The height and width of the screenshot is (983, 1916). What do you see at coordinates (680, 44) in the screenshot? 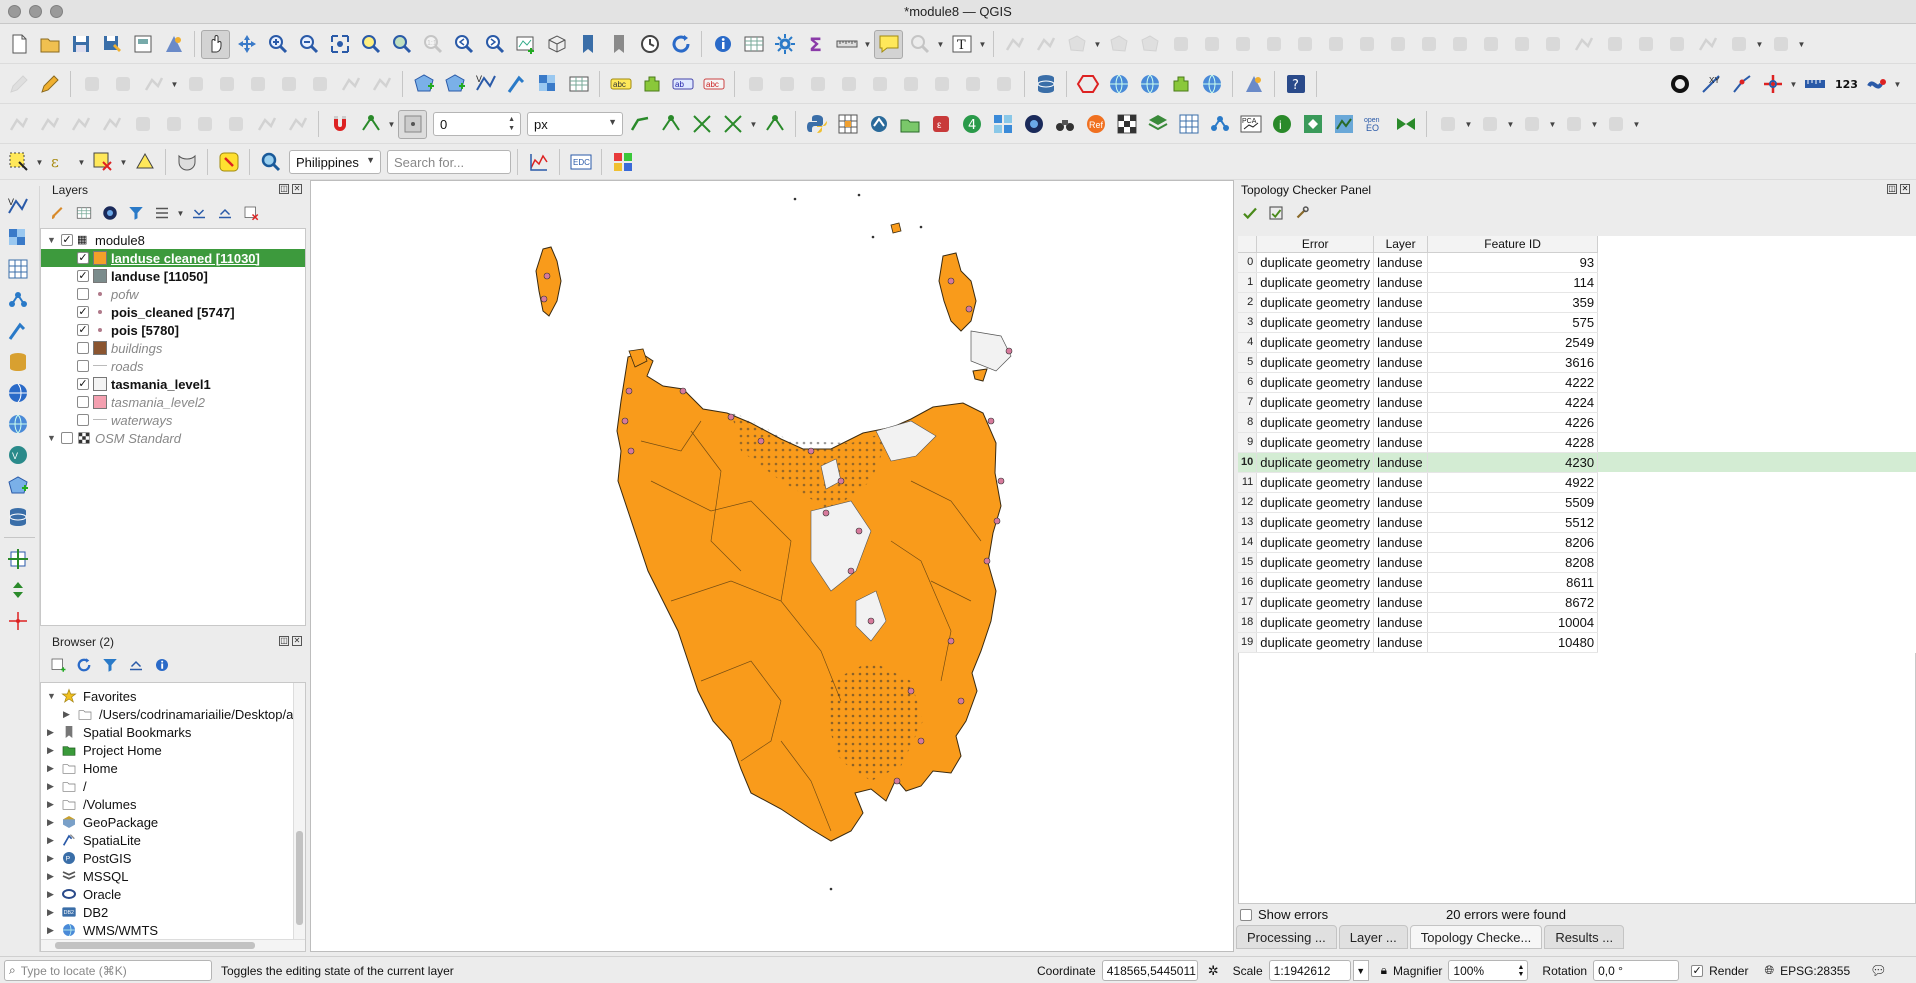
I see `refresh-icon` at bounding box center [680, 44].